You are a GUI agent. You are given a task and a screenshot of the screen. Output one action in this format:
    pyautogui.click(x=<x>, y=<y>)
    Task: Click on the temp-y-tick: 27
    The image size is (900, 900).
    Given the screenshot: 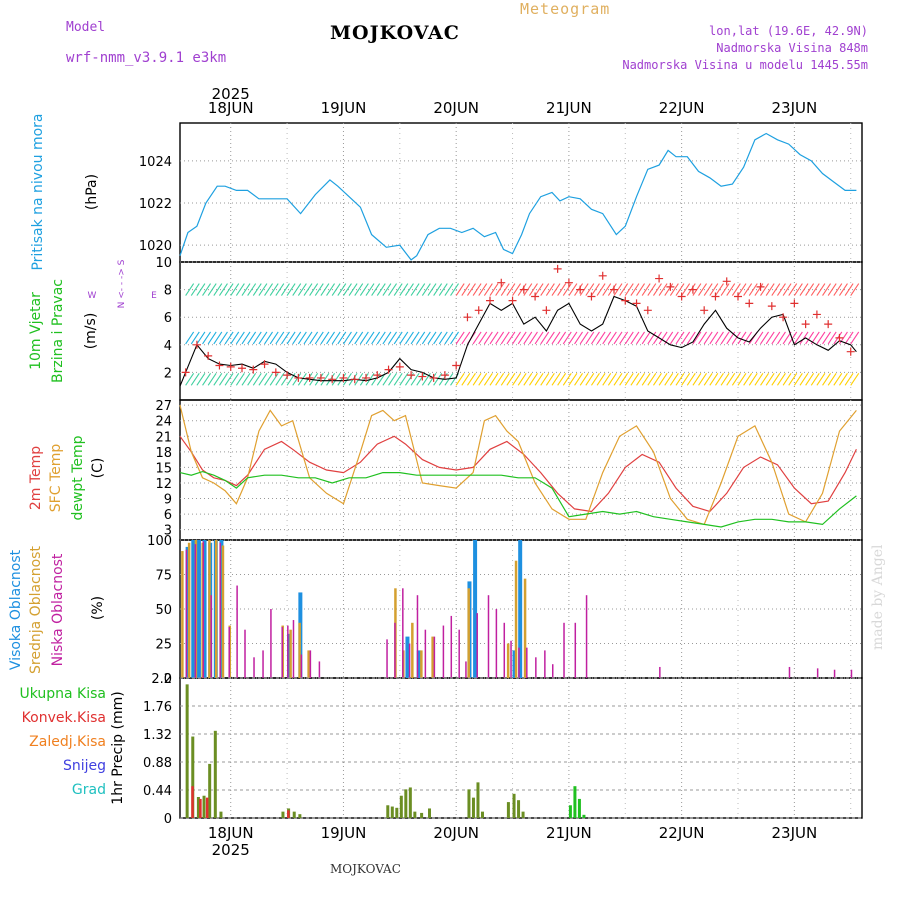 What is the action you would take?
    pyautogui.click(x=163, y=406)
    